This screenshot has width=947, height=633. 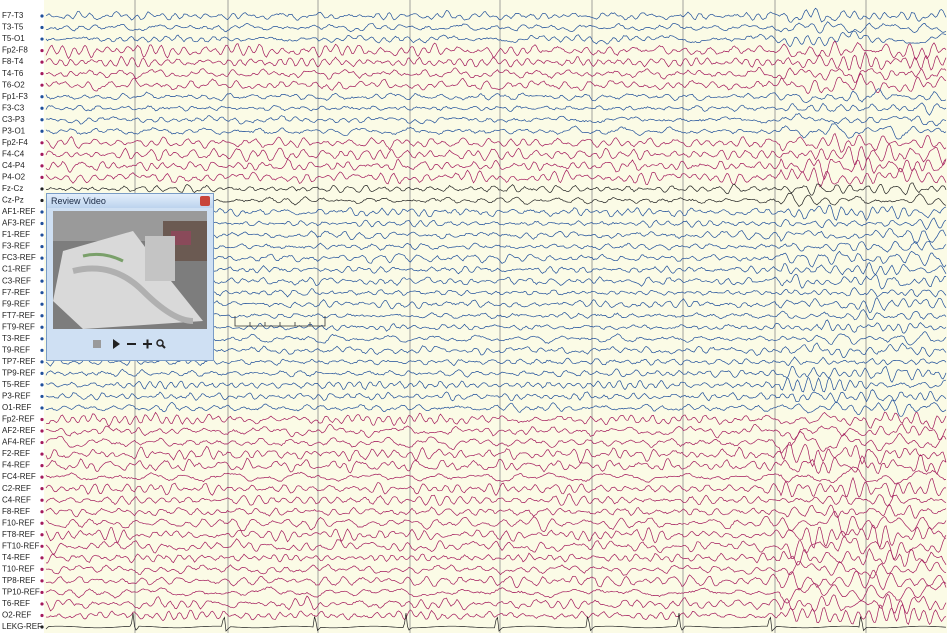 I want to click on channel-label: F4-REF, so click(x=16, y=465).